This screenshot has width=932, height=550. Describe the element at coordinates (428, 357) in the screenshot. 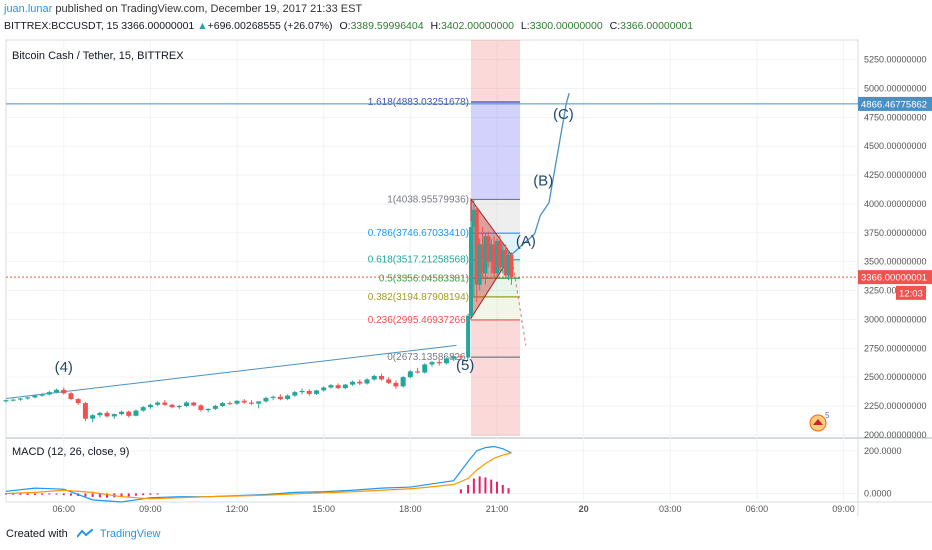

I see `fib-level-label: 0(2673.13586826)` at that location.